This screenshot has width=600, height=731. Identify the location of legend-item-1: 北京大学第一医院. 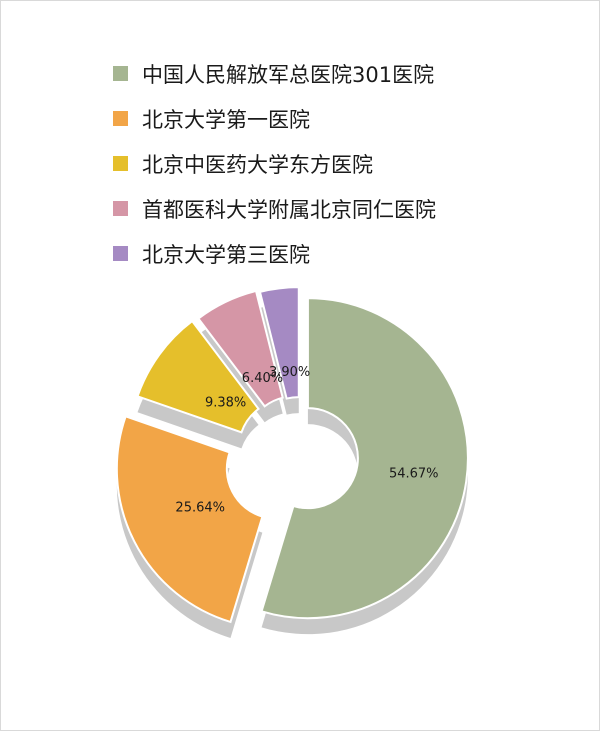
(274, 118).